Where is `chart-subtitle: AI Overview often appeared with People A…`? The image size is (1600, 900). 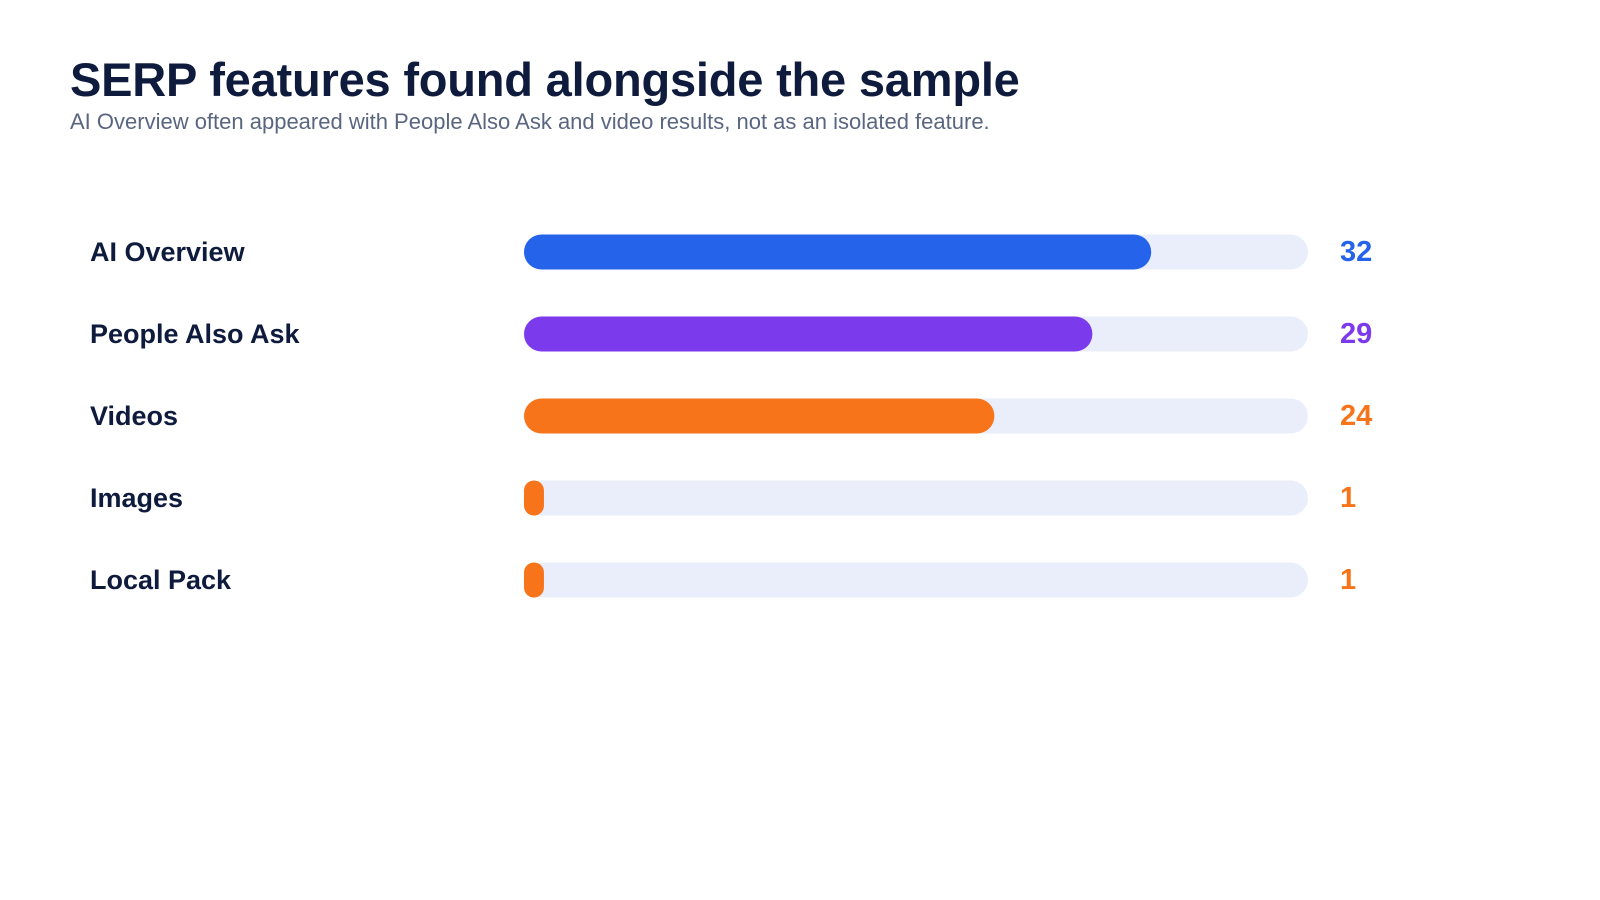
chart-subtitle: AI Overview often appeared with People A… is located at coordinates (530, 122).